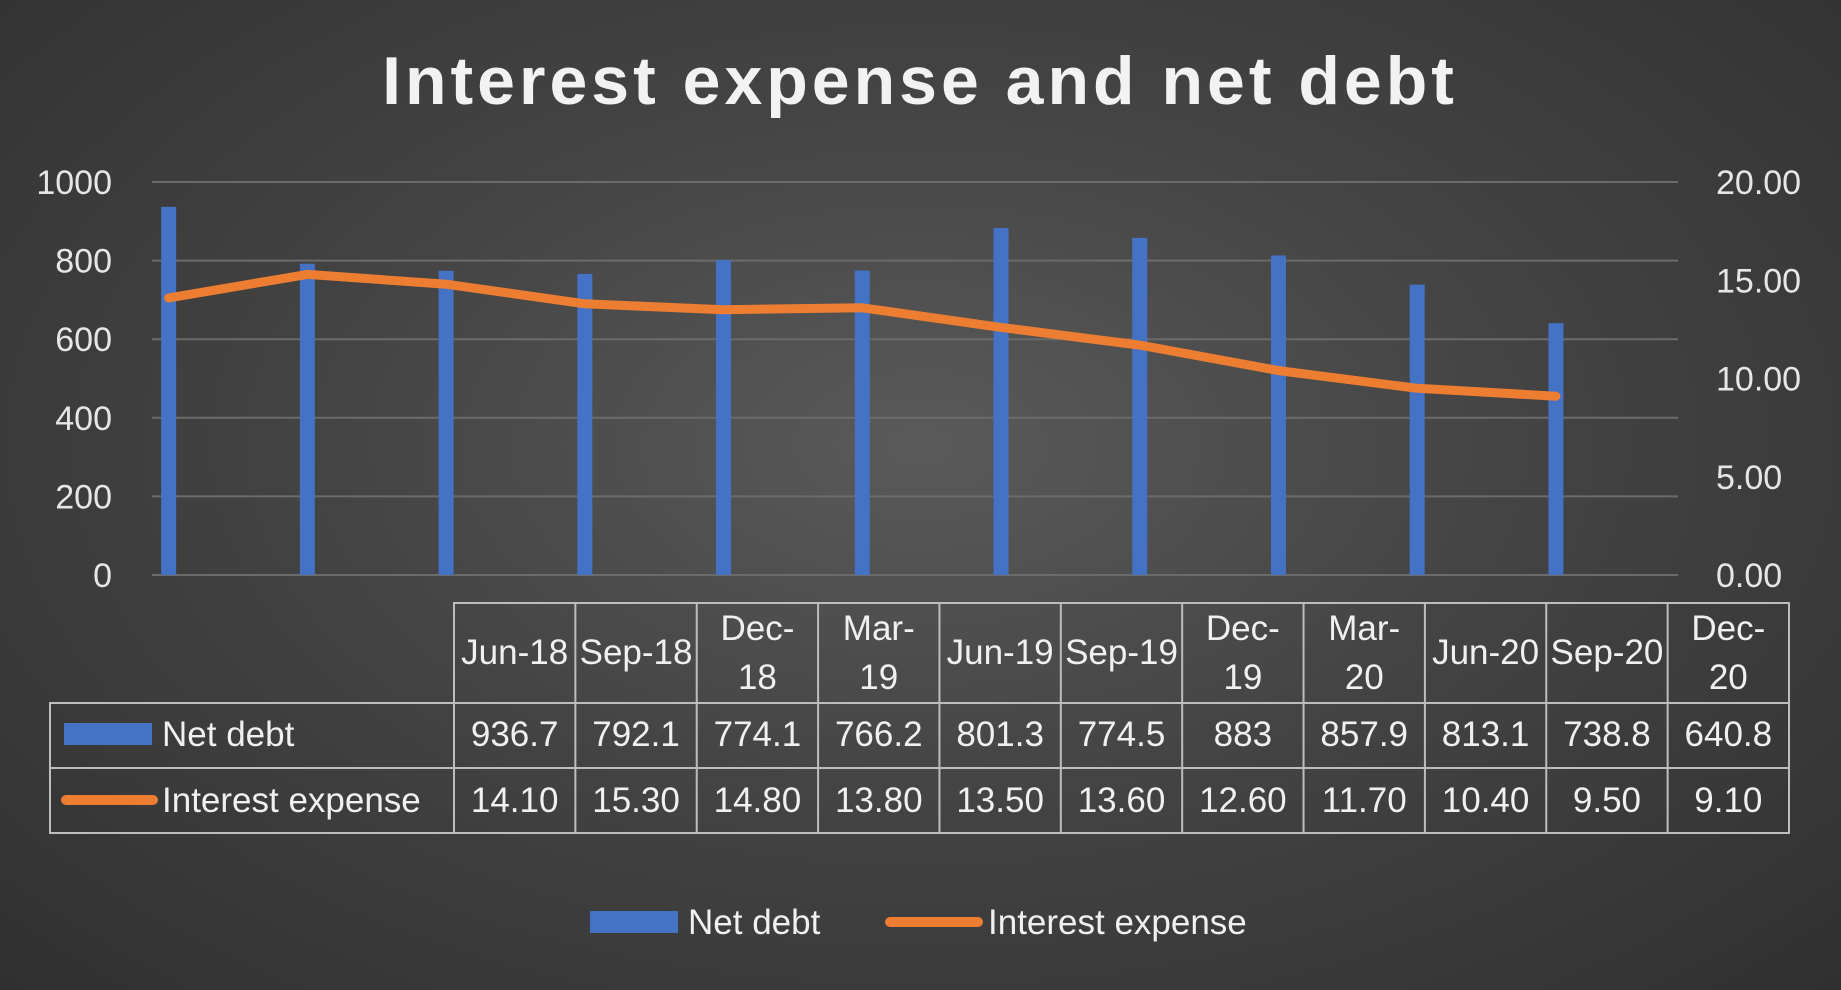  I want to click on y-left-tick-label: 800, so click(83, 262).